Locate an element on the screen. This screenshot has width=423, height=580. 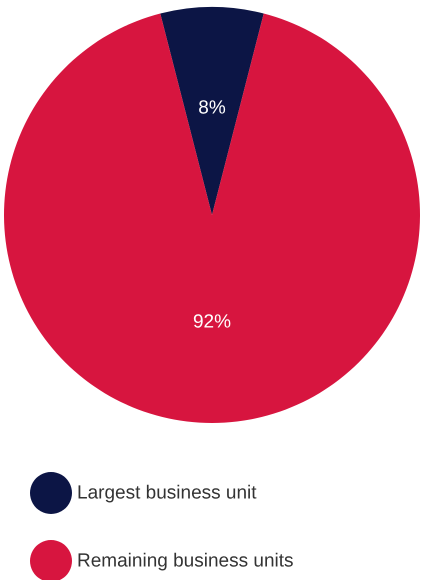
legend-label: Largest business unit is located at coordinates (167, 493).